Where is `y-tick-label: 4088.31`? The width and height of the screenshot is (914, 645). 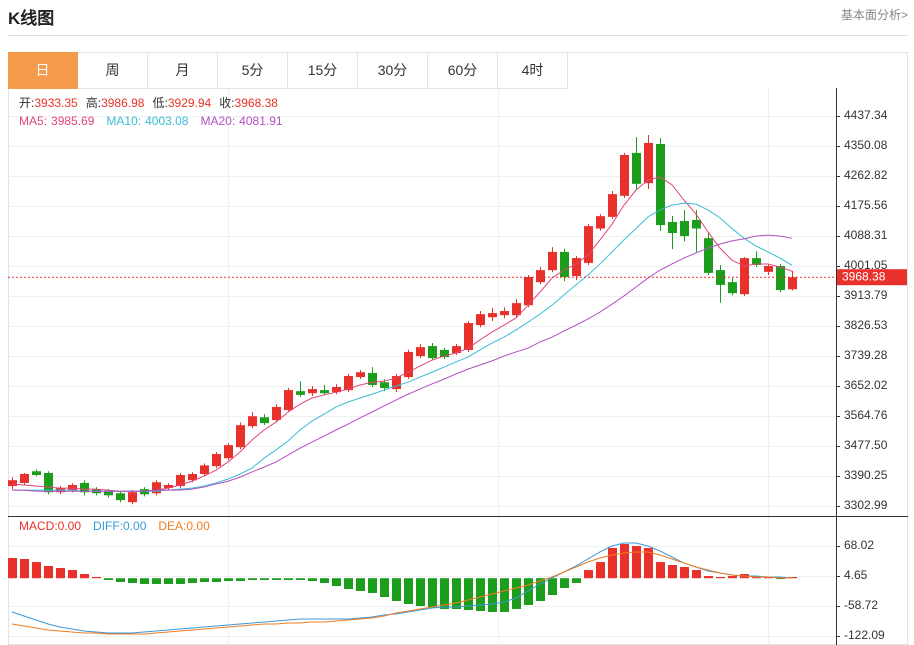 y-tick-label: 4088.31 is located at coordinates (866, 235).